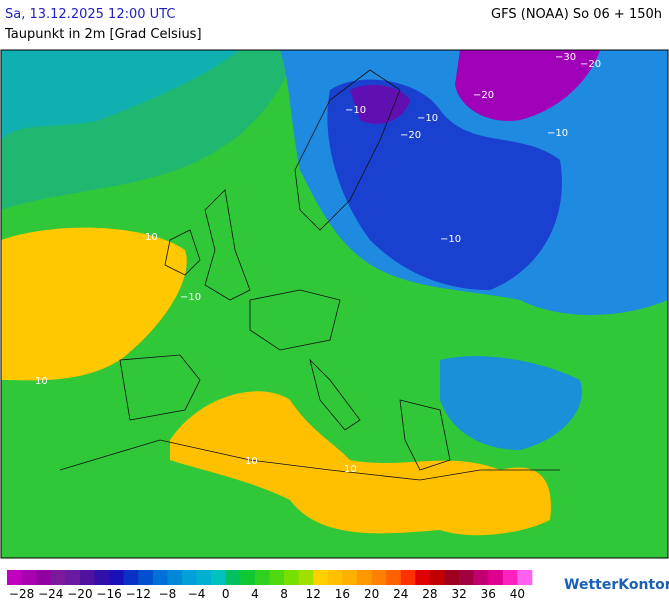 The image size is (669, 604). I want to click on contour-label: −30, so click(565, 57).